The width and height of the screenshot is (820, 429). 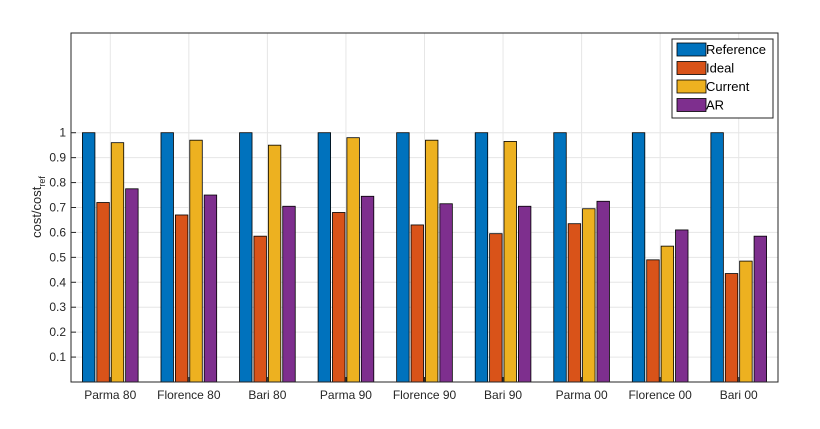 What do you see at coordinates (691, 68) in the screenshot?
I see `legend-swatch-ideal` at bounding box center [691, 68].